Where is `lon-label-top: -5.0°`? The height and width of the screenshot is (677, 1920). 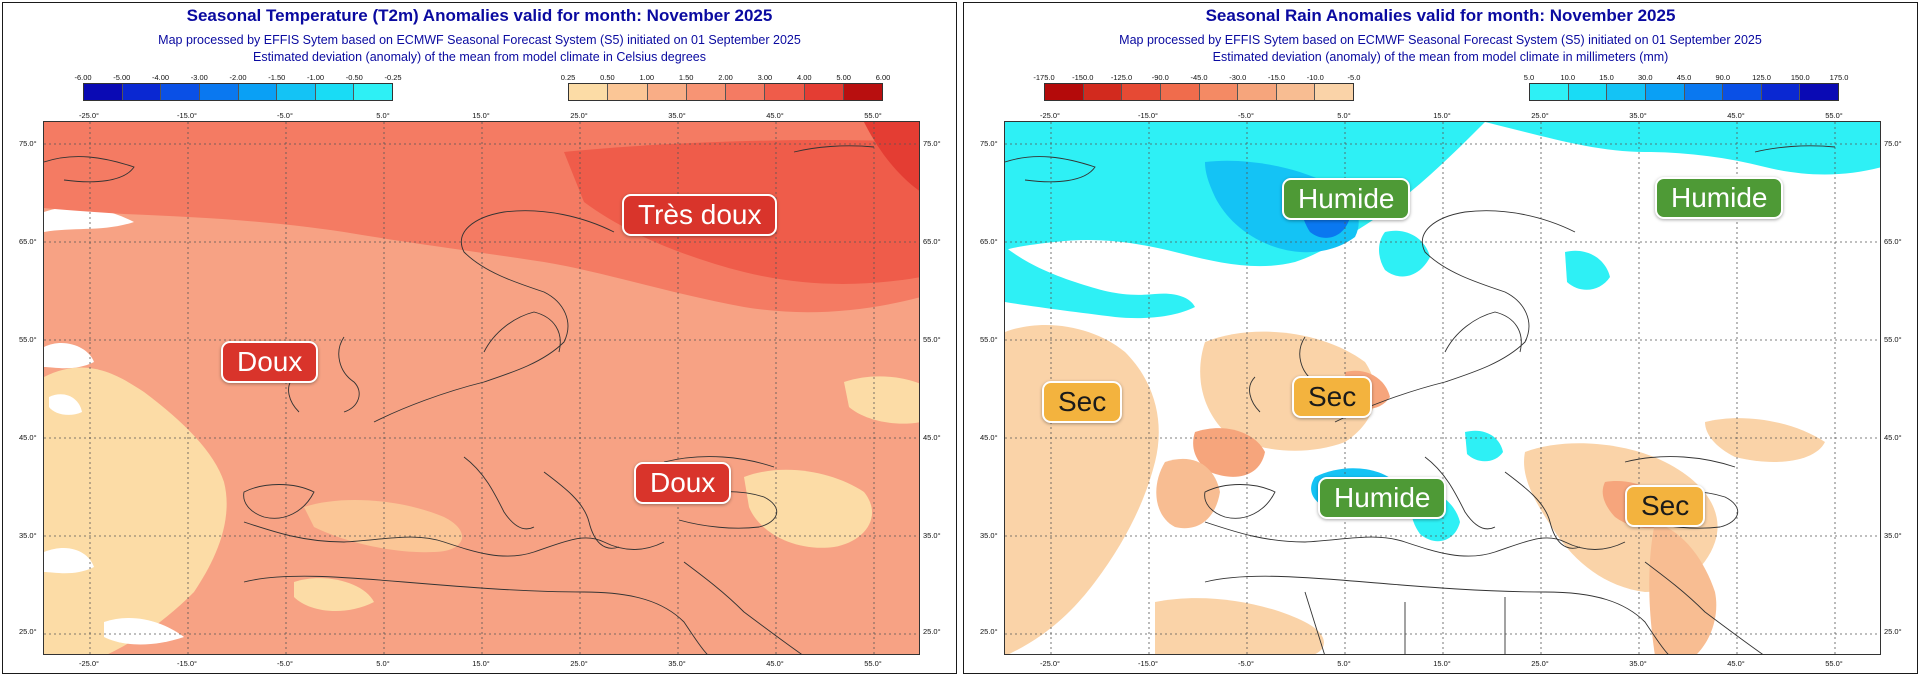
lon-label-top: -5.0° is located at coordinates (1246, 115).